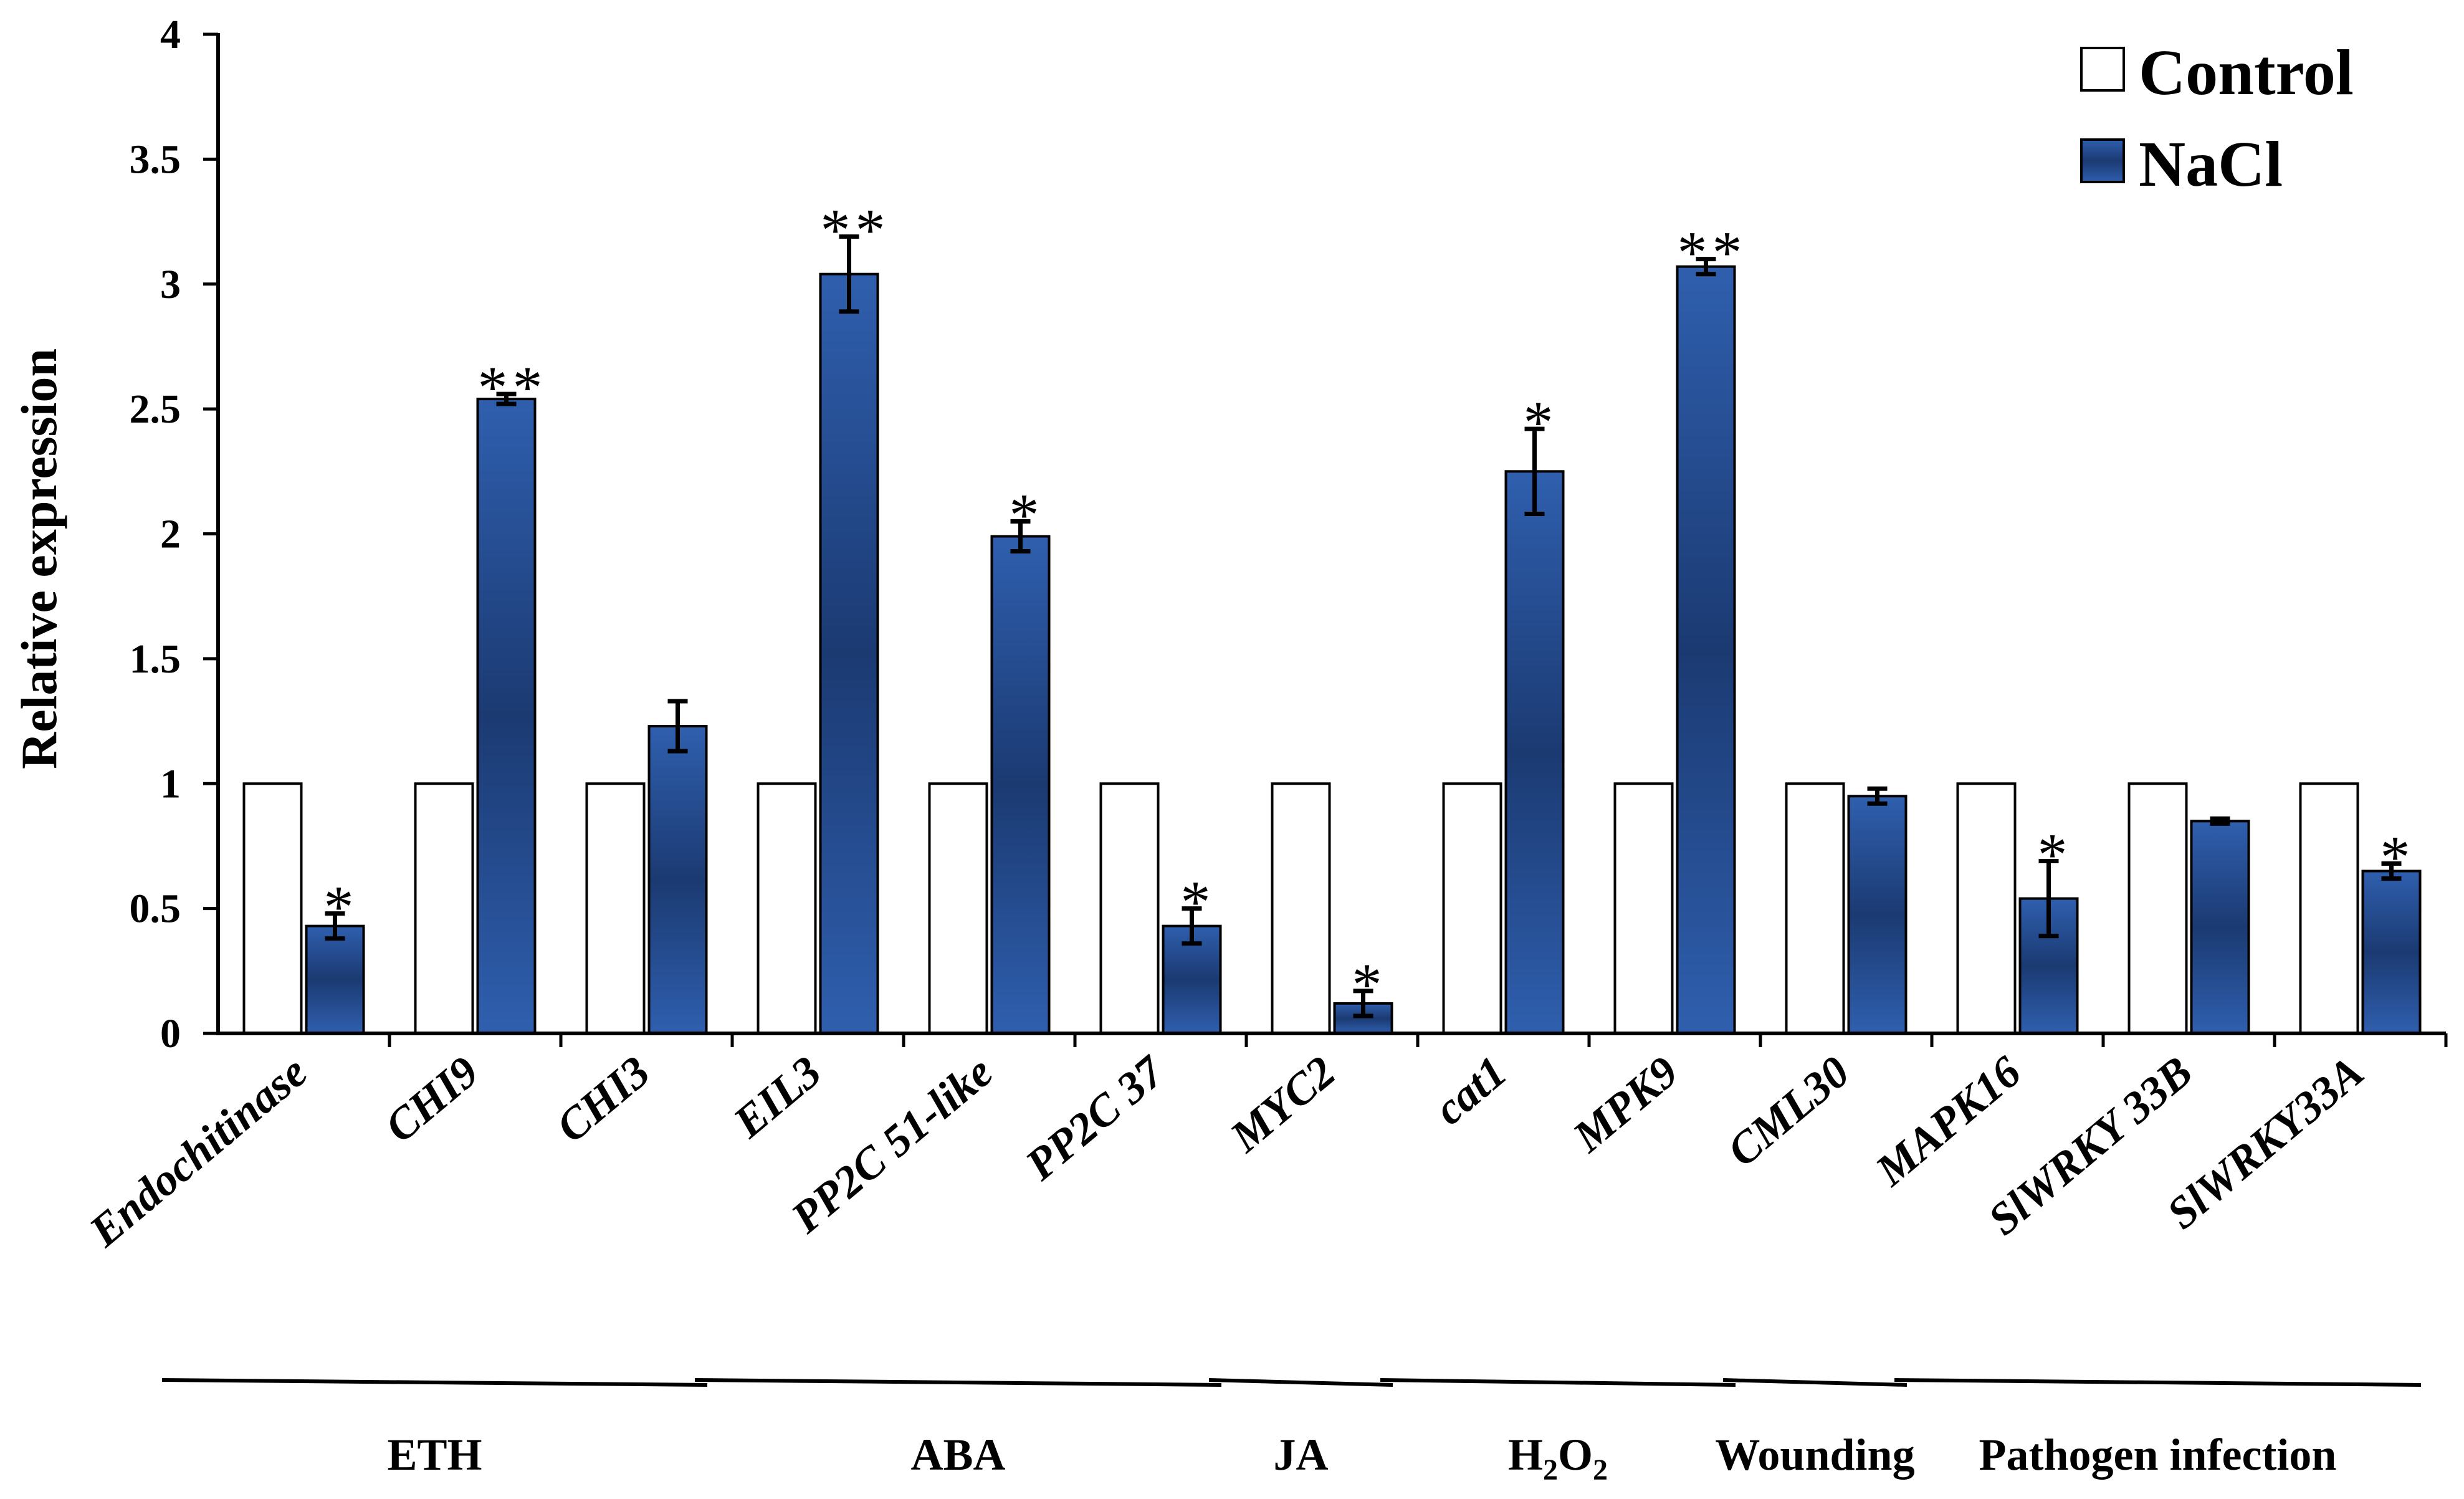  I want to click on significance-label-8: **, so click(1712, 252).